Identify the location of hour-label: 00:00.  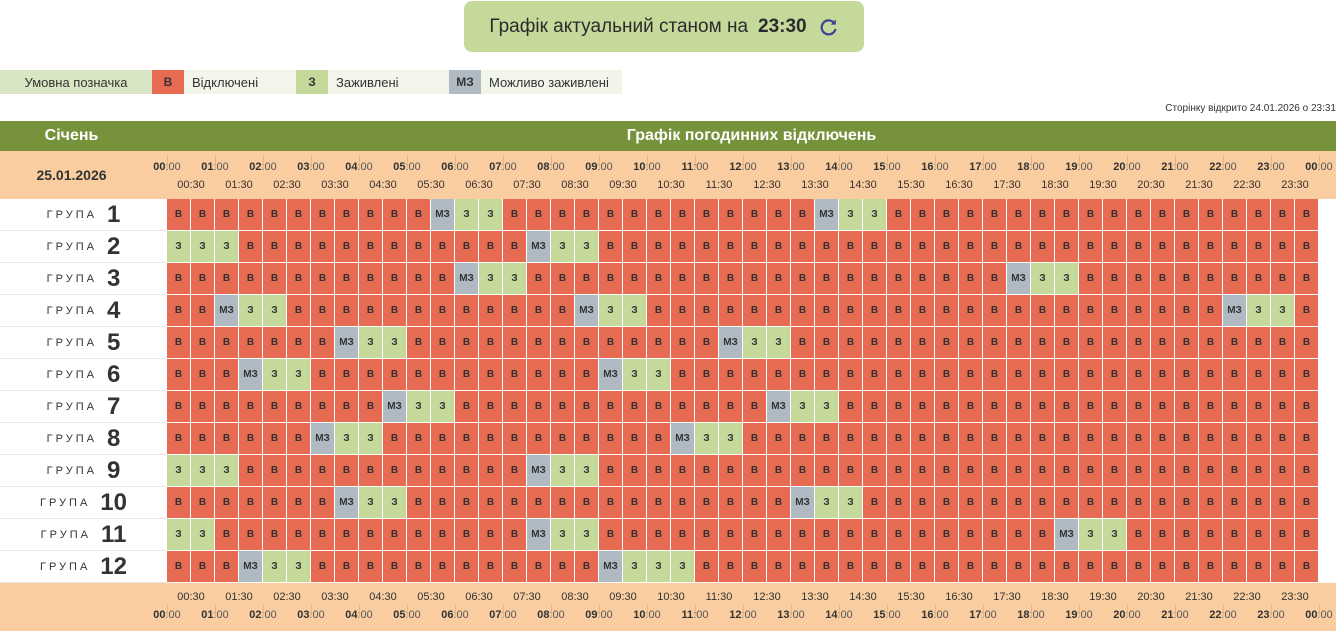
(1319, 167).